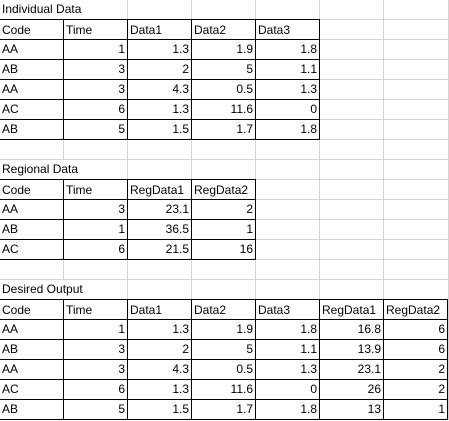 The width and height of the screenshot is (449, 421). Describe the element at coordinates (160, 230) in the screenshot. I see `data-cell: 36.5` at that location.